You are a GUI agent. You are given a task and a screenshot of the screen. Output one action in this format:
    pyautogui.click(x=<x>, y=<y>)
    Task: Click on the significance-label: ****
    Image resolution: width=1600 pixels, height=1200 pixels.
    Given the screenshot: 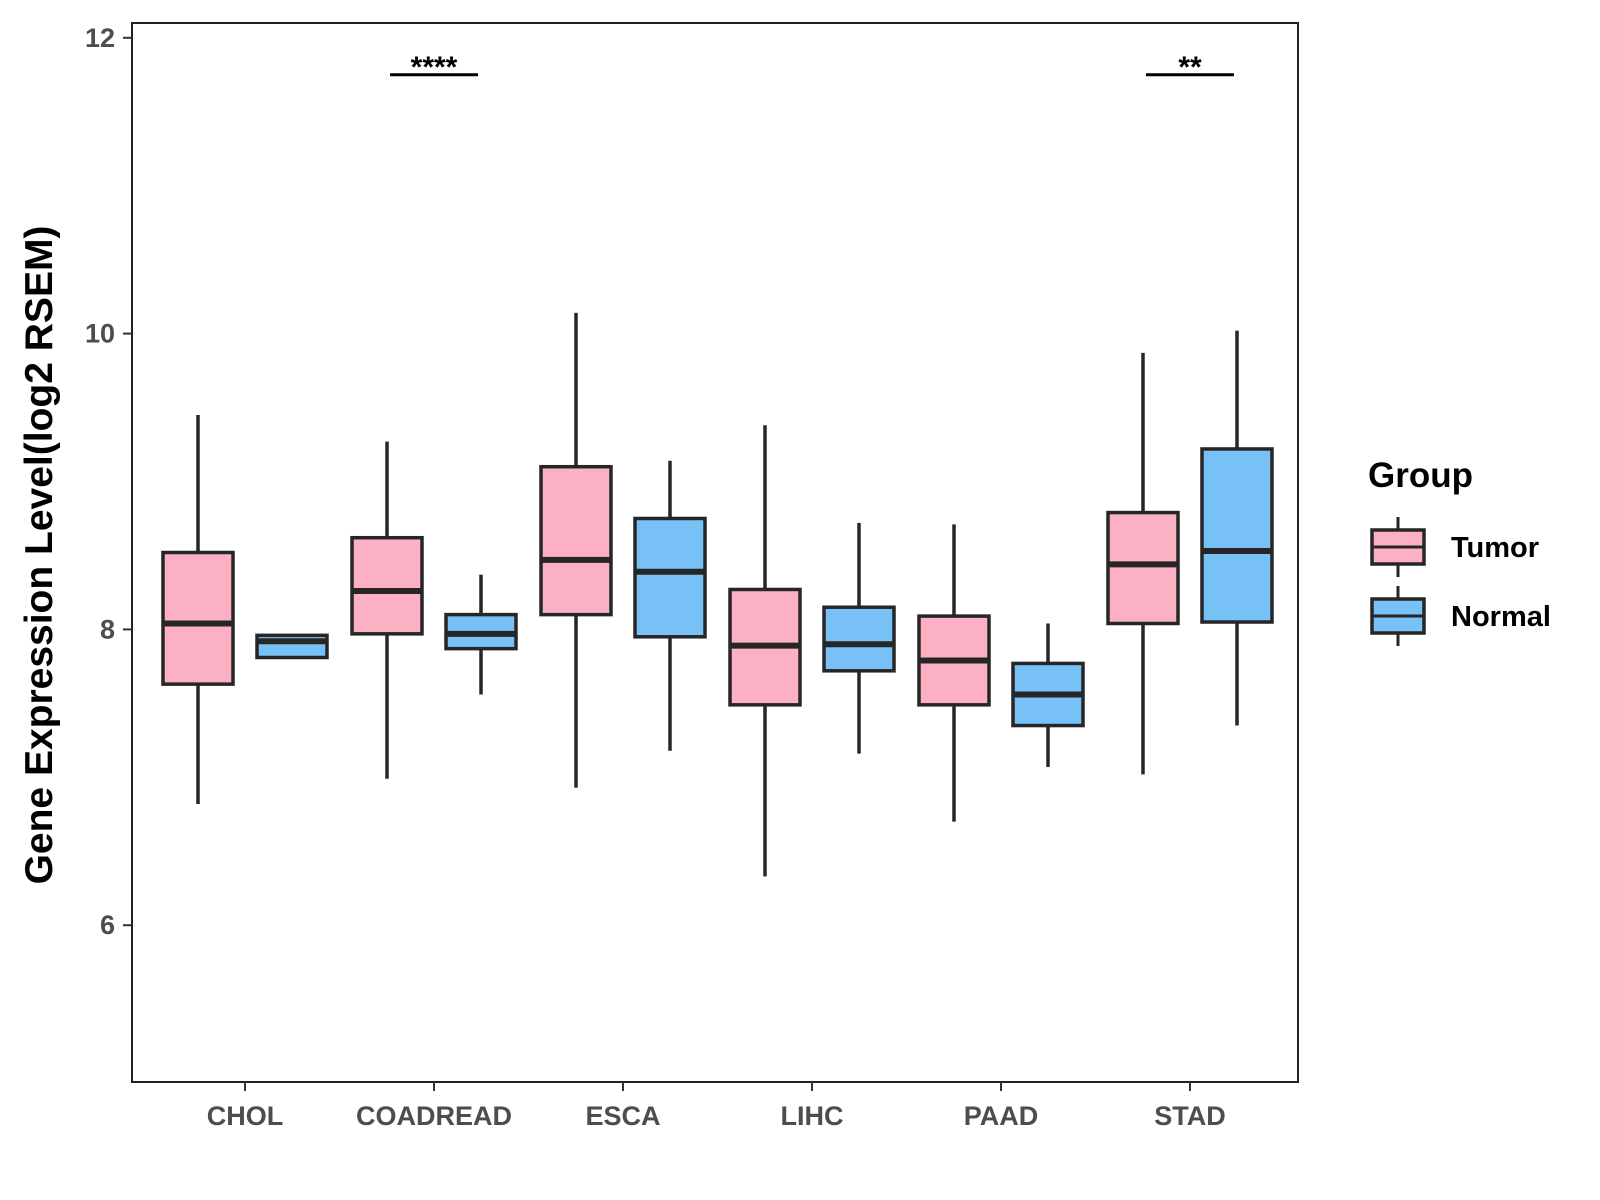 What is the action you would take?
    pyautogui.click(x=434, y=67)
    